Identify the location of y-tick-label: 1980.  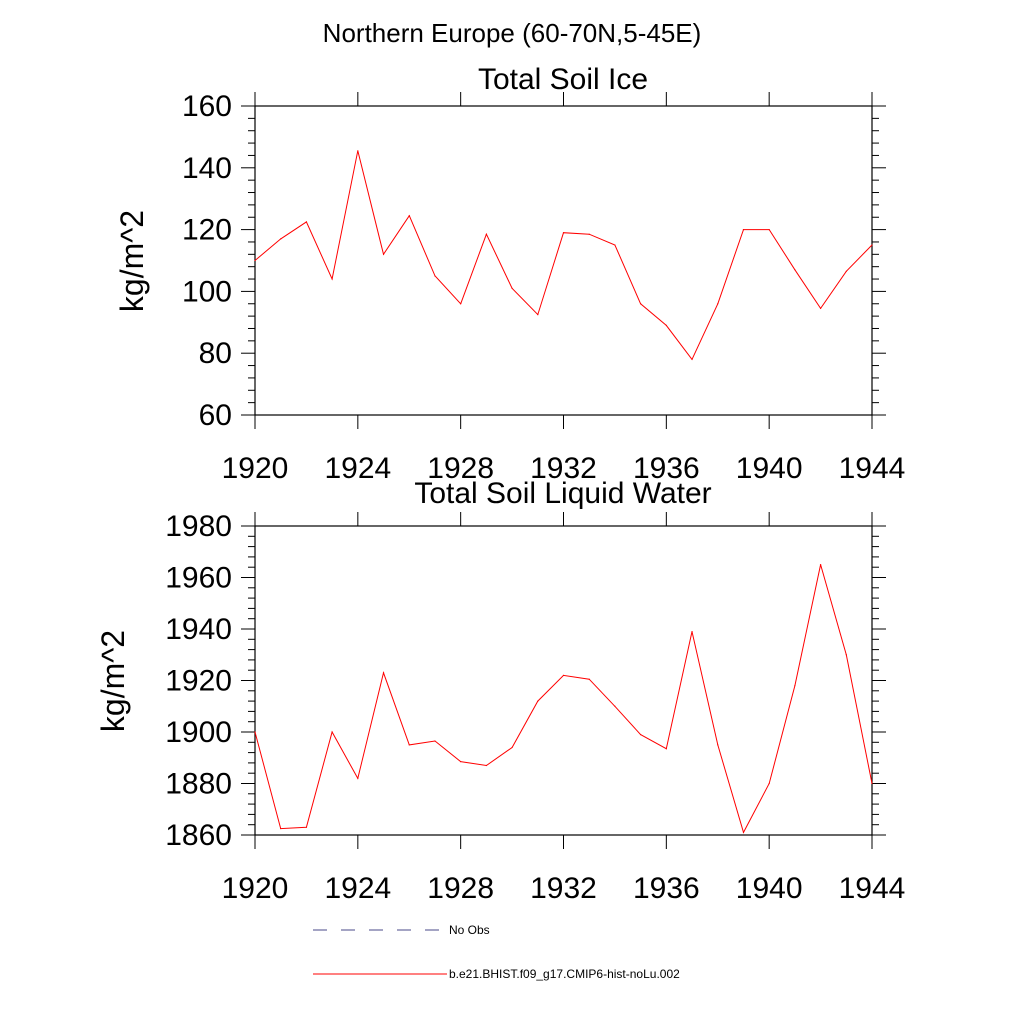
(198, 526).